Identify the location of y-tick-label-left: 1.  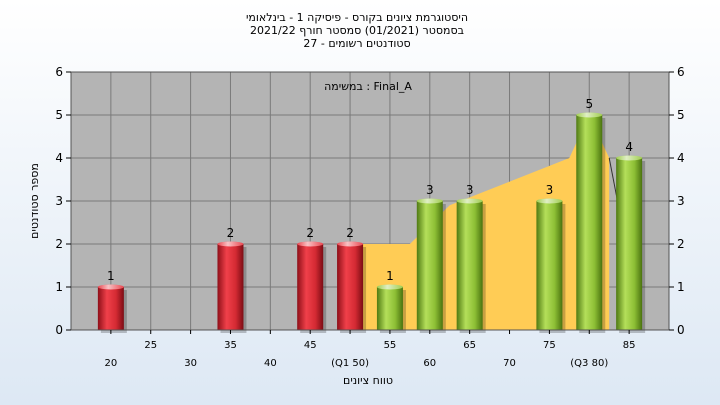
(59, 287).